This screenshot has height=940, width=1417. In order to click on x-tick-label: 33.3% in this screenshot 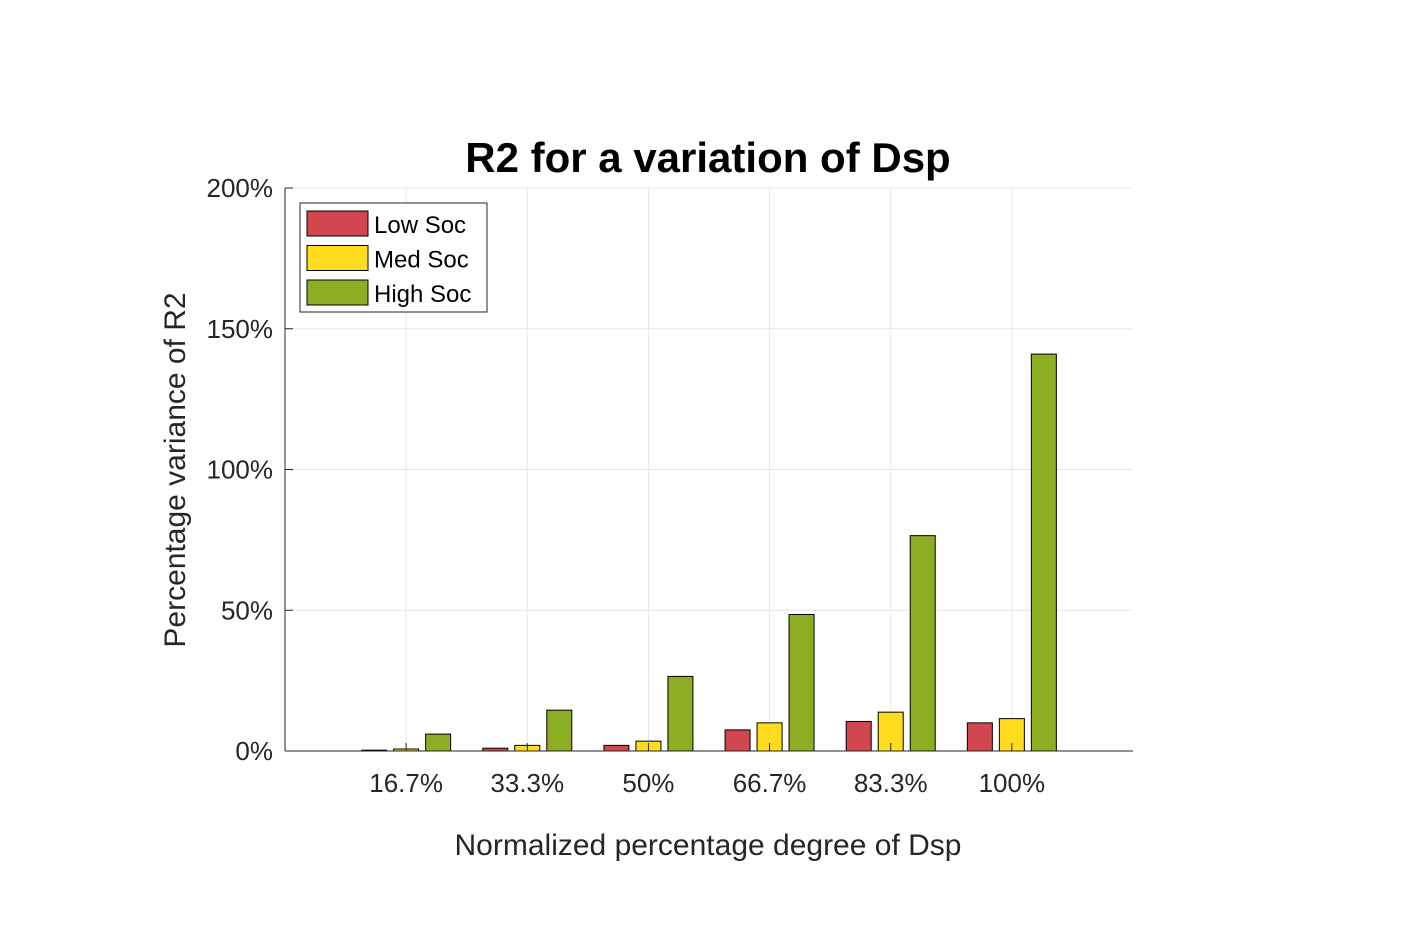, I will do `click(527, 783)`.